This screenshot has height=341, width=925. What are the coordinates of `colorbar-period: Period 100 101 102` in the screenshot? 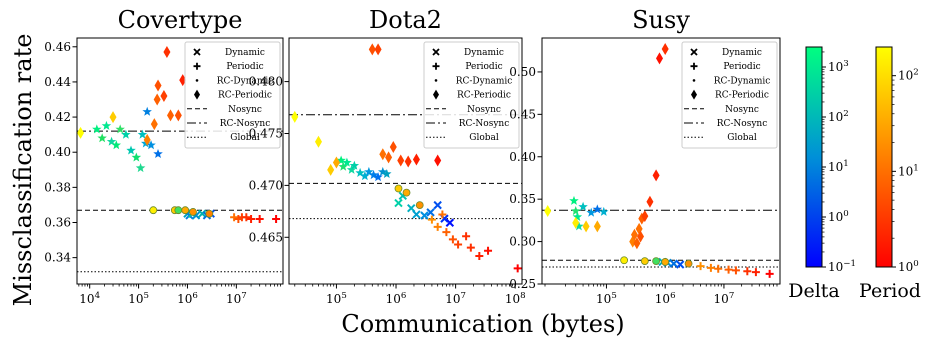 It's located at (890, 174).